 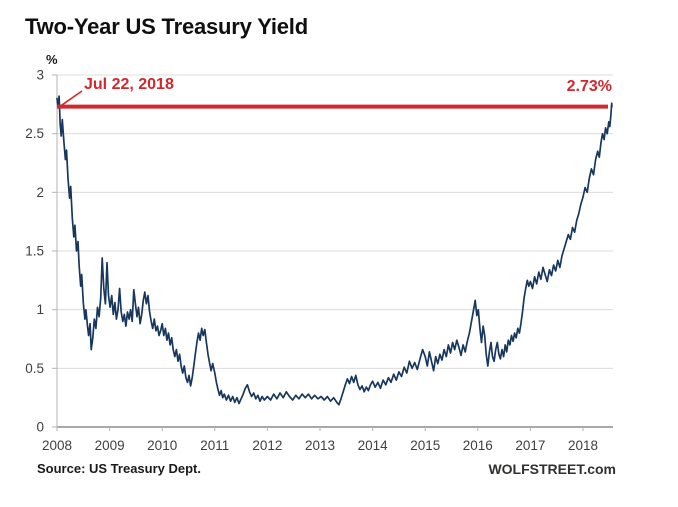 What do you see at coordinates (320, 445) in the screenshot?
I see `x-tick-label: 2013` at bounding box center [320, 445].